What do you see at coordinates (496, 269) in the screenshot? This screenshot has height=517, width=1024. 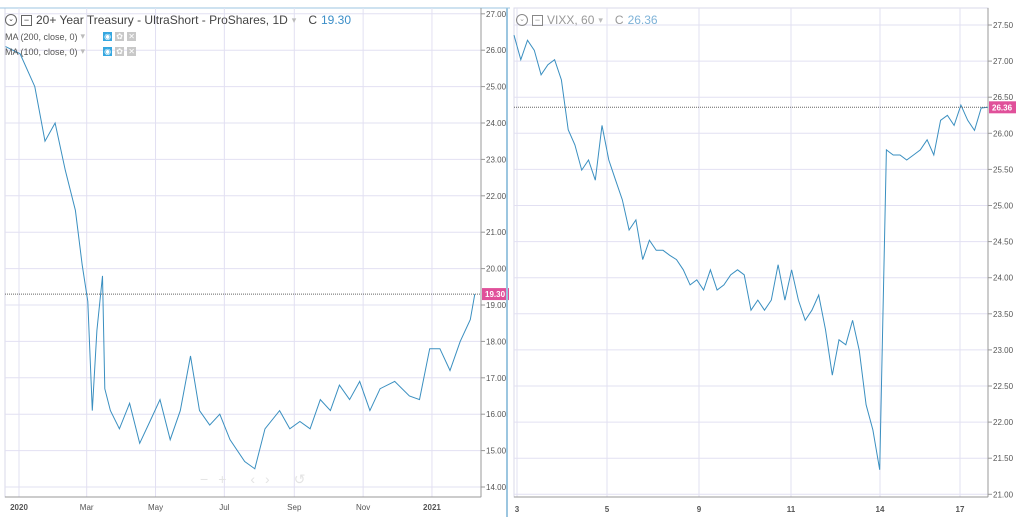 I see `y-tick-label: 20.00` at bounding box center [496, 269].